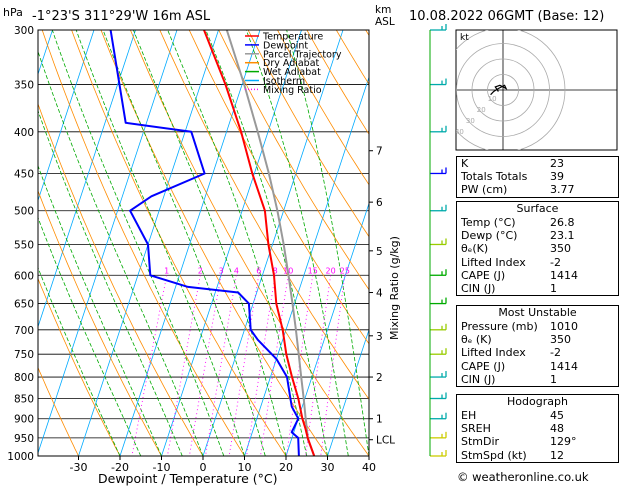  Describe the element at coordinates (302, 54) in the screenshot. I see `legend-label: Parcel Trajectory` at that location.